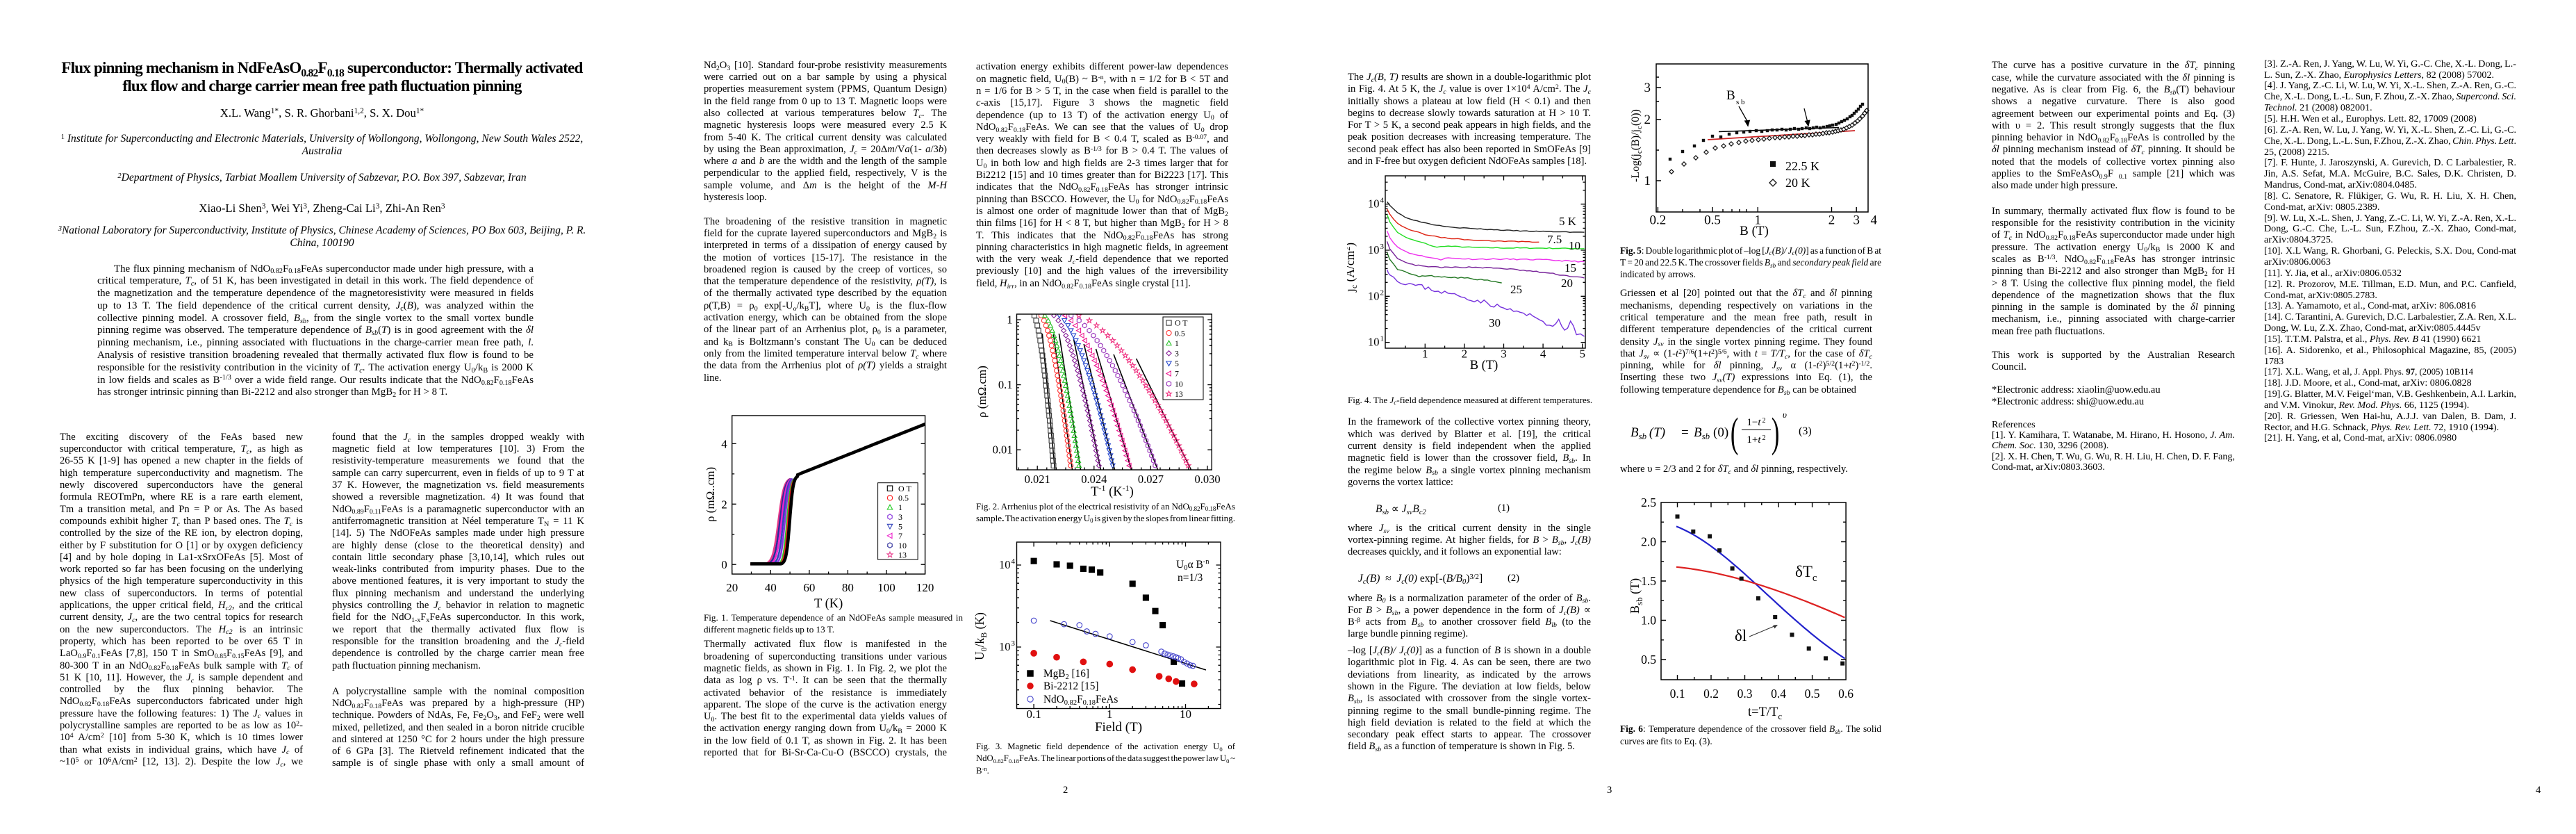 The image size is (2576, 834). Describe the element at coordinates (1193, 565) in the screenshot. I see `svg-text: U0α B-n` at that location.